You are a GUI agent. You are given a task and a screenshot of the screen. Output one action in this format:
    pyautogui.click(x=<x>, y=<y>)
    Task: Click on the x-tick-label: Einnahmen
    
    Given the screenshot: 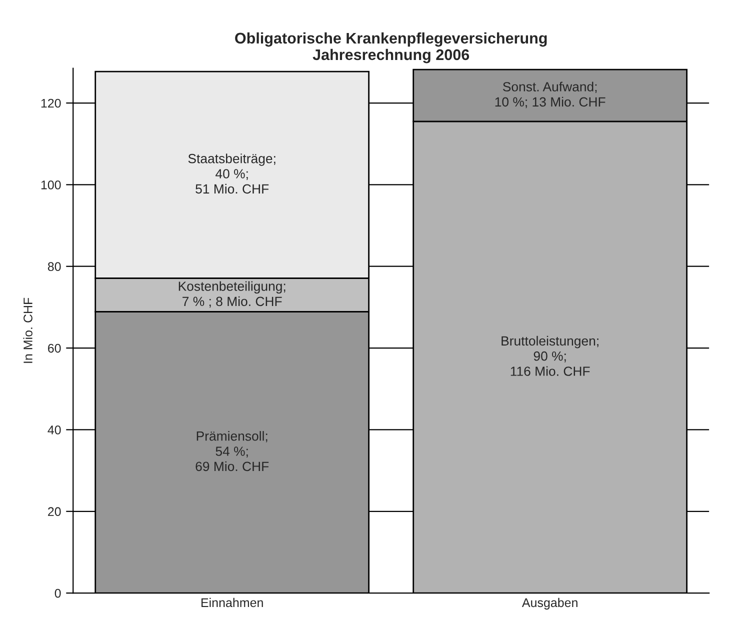 What is the action you would take?
    pyautogui.click(x=232, y=603)
    